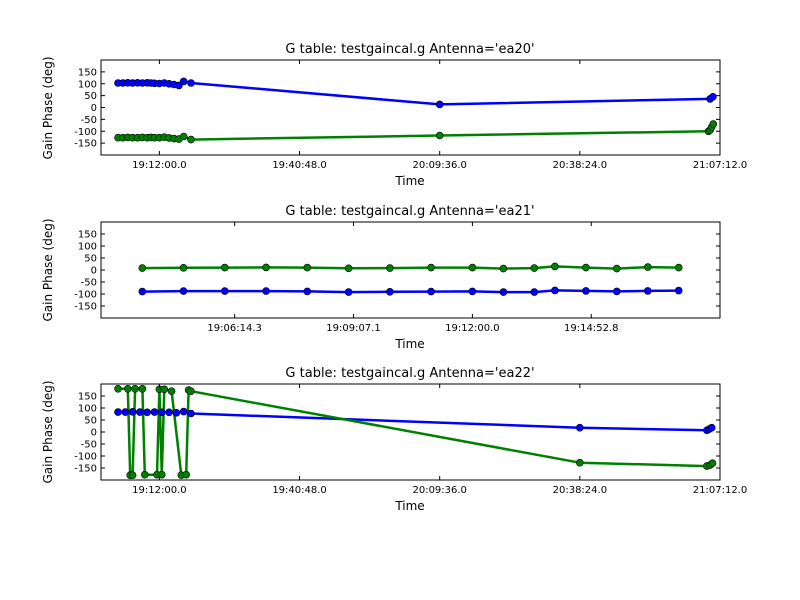  Describe the element at coordinates (234, 328) in the screenshot. I see `x-tick-label: 19:06:14.3` at that location.